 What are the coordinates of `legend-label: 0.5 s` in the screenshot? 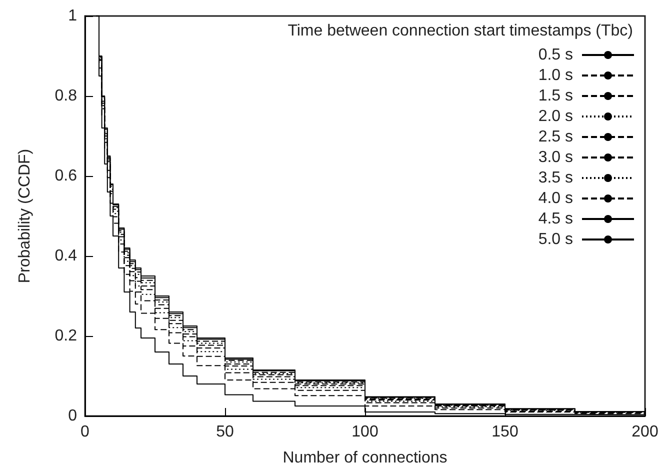 It's located at (555, 55).